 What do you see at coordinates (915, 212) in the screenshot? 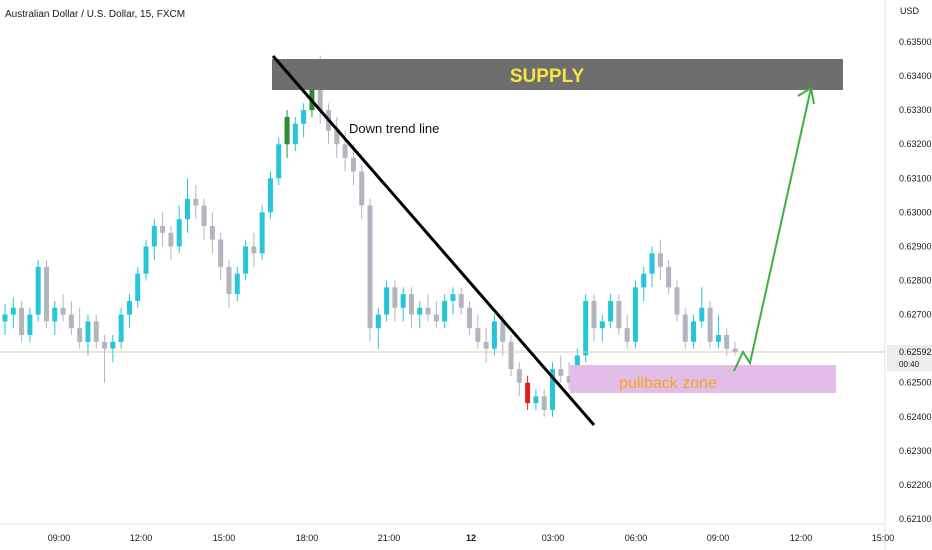
I see `price-tick-label: 0.63000` at bounding box center [915, 212].